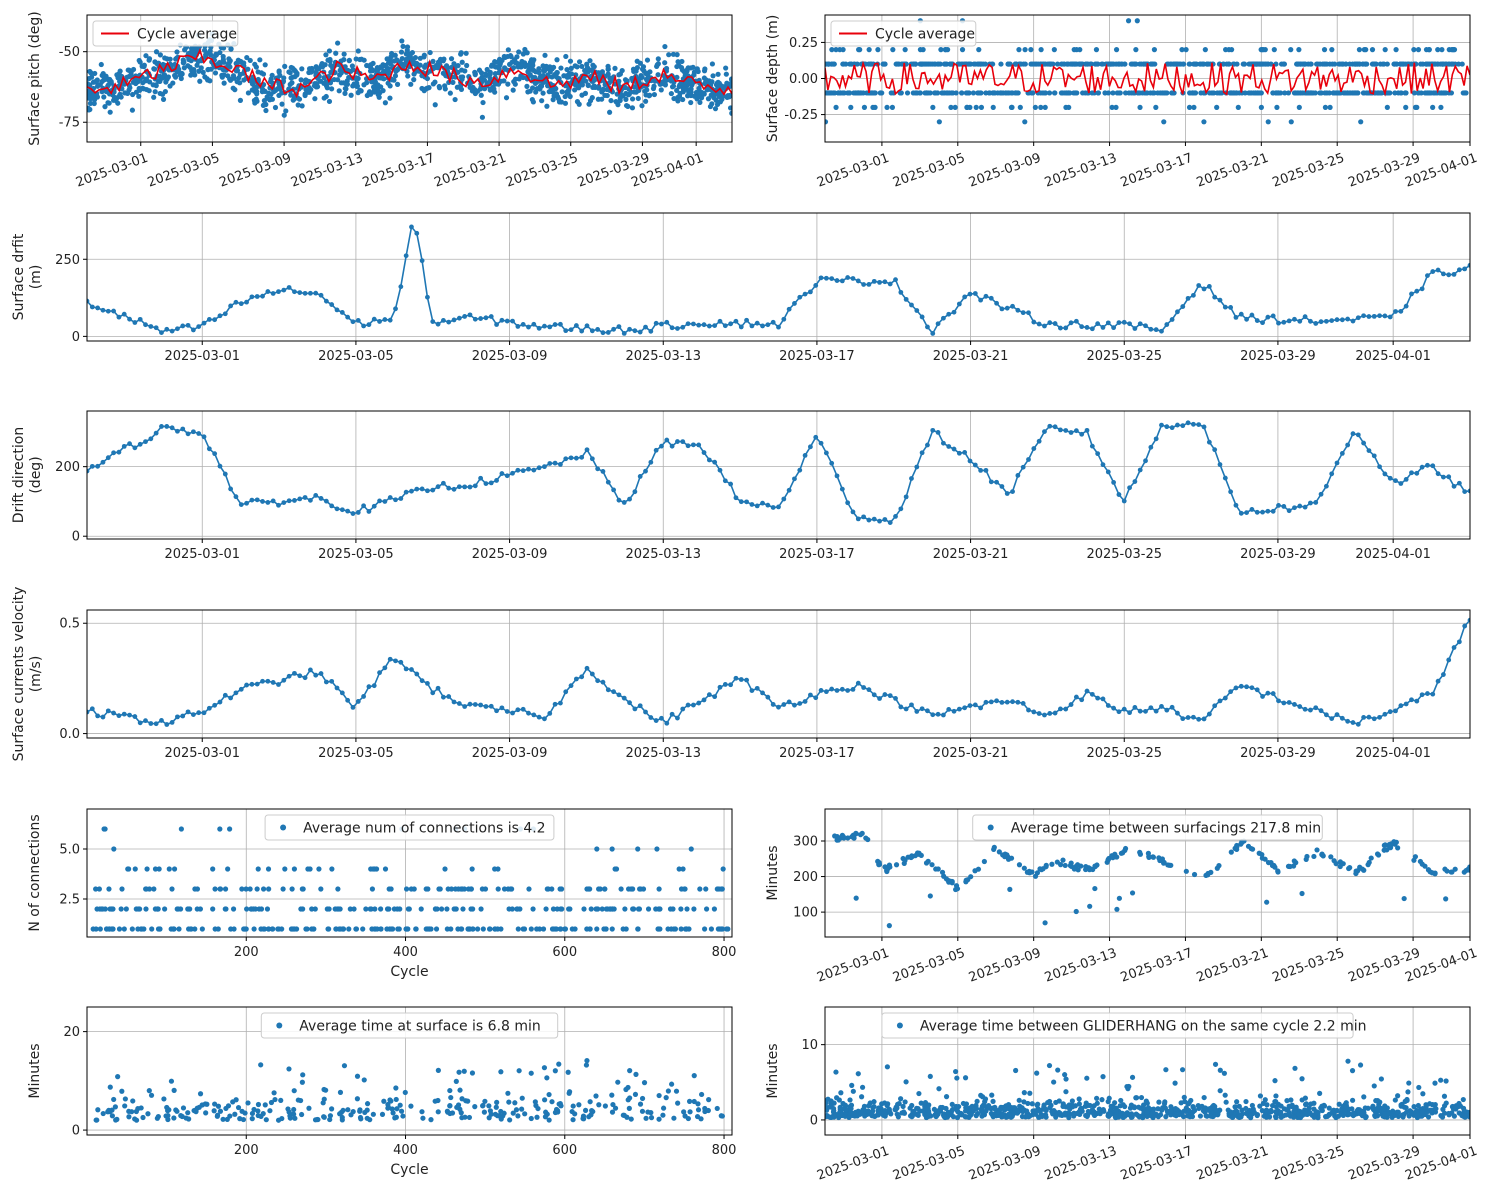  I want to click on y-tick-label: 0, so click(76, 537).